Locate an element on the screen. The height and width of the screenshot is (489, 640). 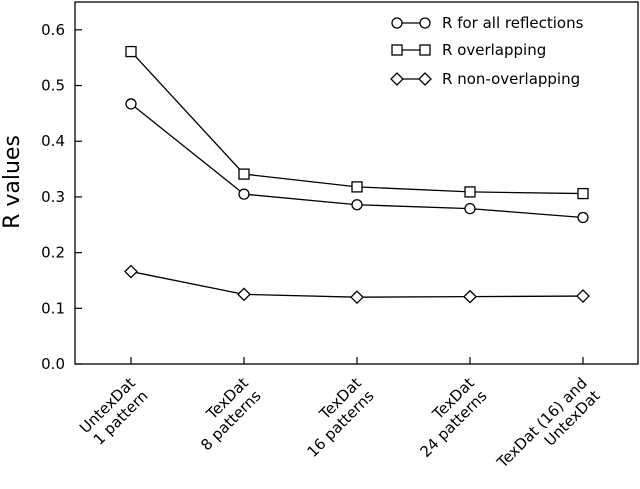
legend-label: R overlapping is located at coordinates (494, 50).